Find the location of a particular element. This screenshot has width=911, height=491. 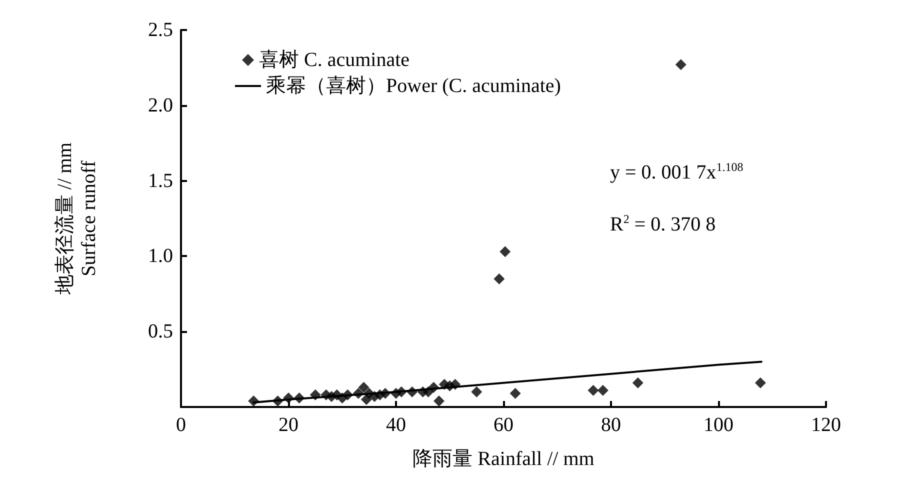

y-tick-label: 2.0 is located at coordinates (160, 105).